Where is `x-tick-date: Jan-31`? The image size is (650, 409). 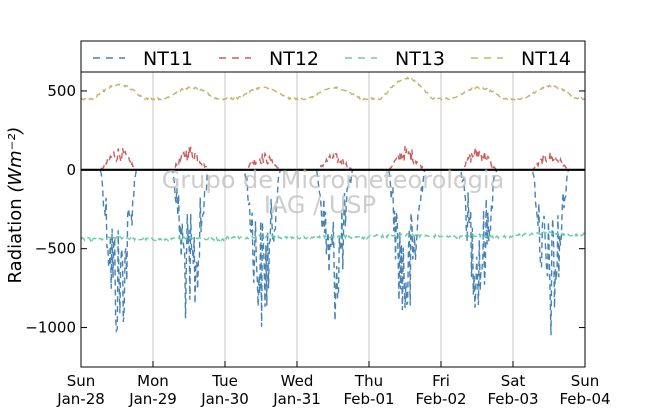
x-tick-date: Jan-31 is located at coordinates (296, 399).